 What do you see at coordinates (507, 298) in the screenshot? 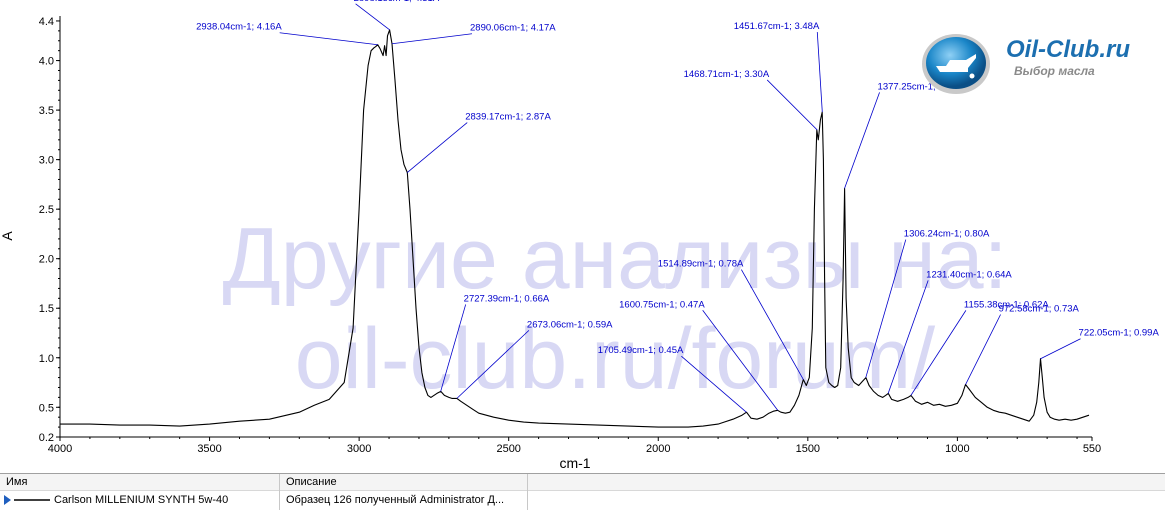
I see `peak-annotation-label: 2727.39cm-1; 0.66A` at bounding box center [507, 298].